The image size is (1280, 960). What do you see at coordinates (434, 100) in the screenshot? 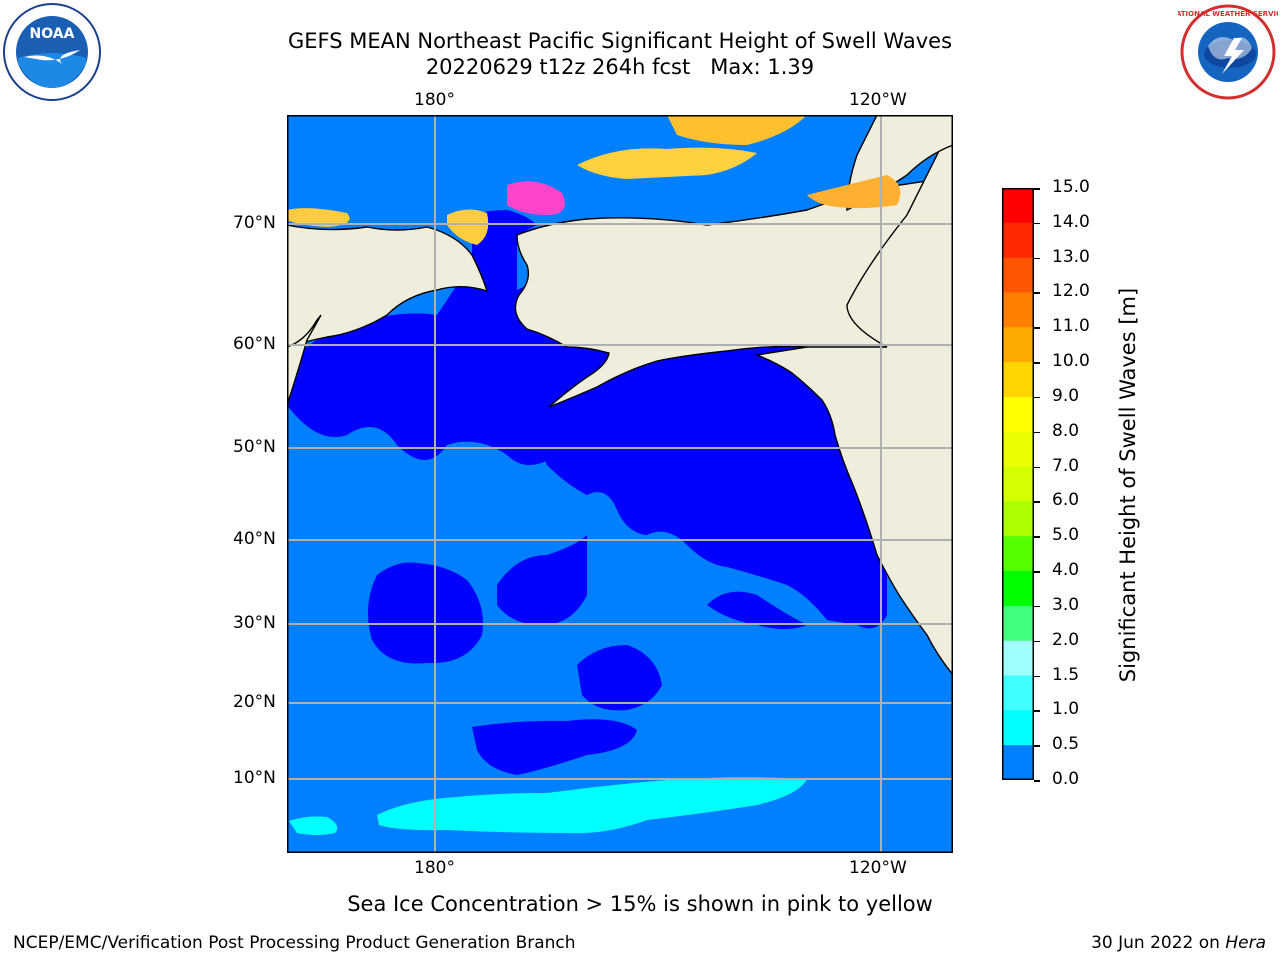
I see `lon-label-top-180: 180°` at bounding box center [434, 100].